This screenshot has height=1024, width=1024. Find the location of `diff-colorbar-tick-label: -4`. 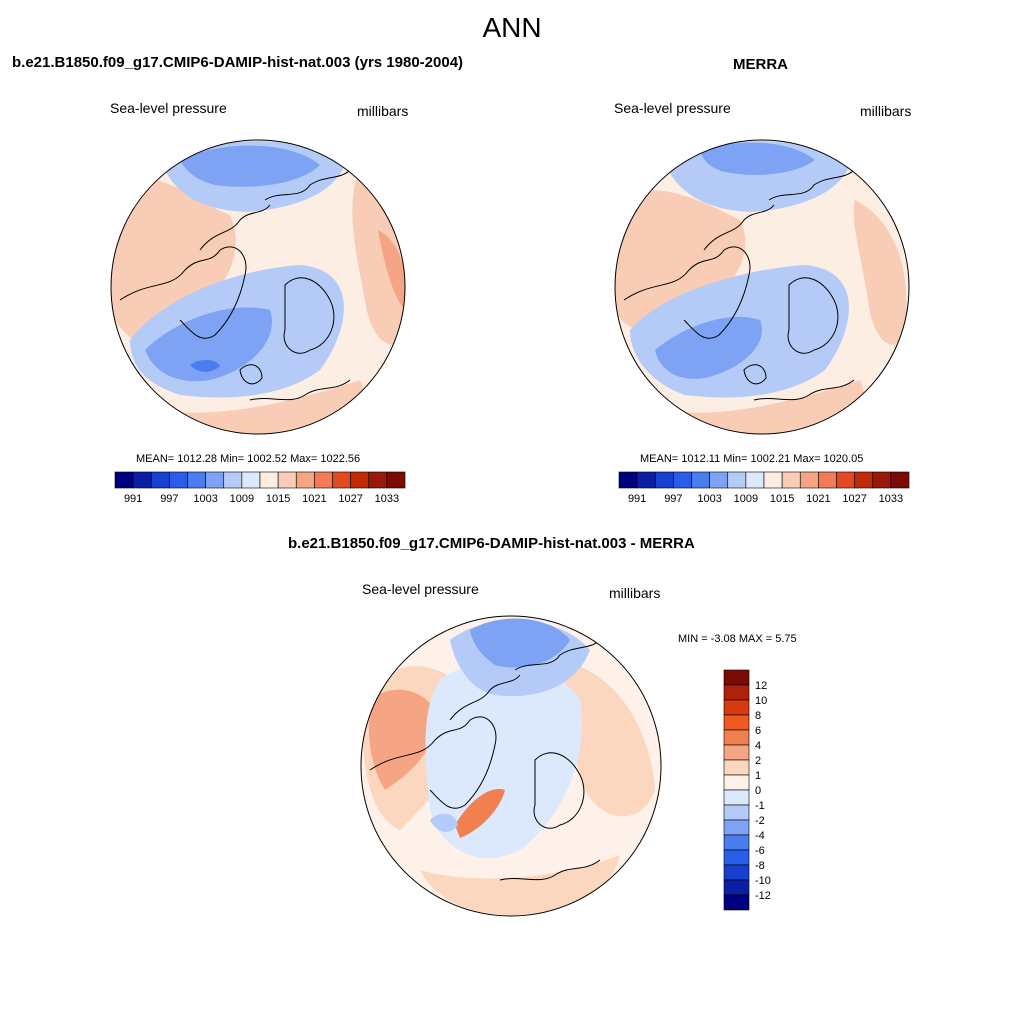

diff-colorbar-tick-label: -4 is located at coordinates (760, 836).